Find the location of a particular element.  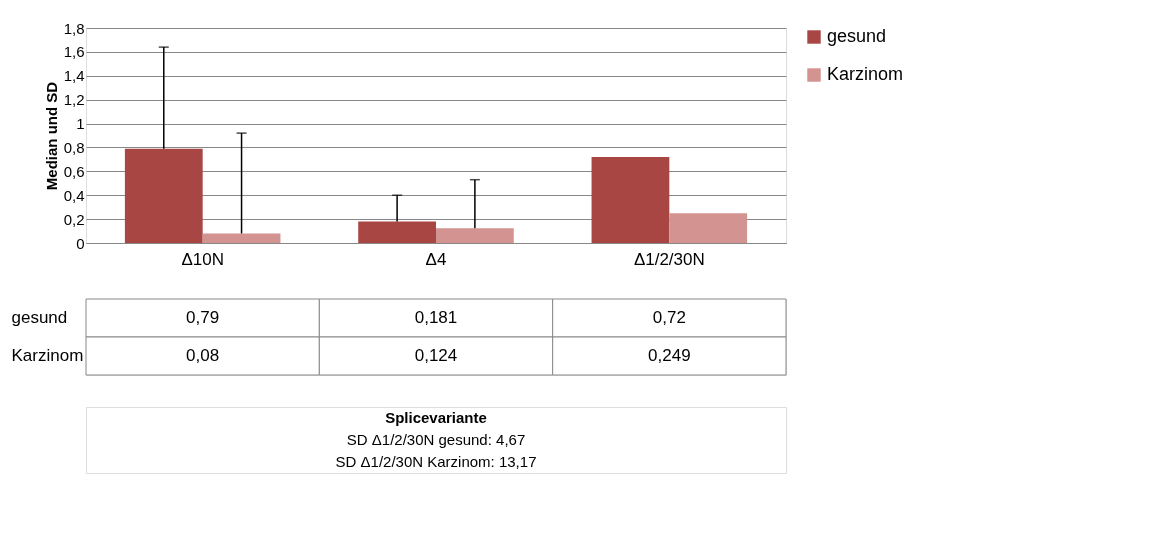

y-tick-label: 1,2 is located at coordinates (74, 100).